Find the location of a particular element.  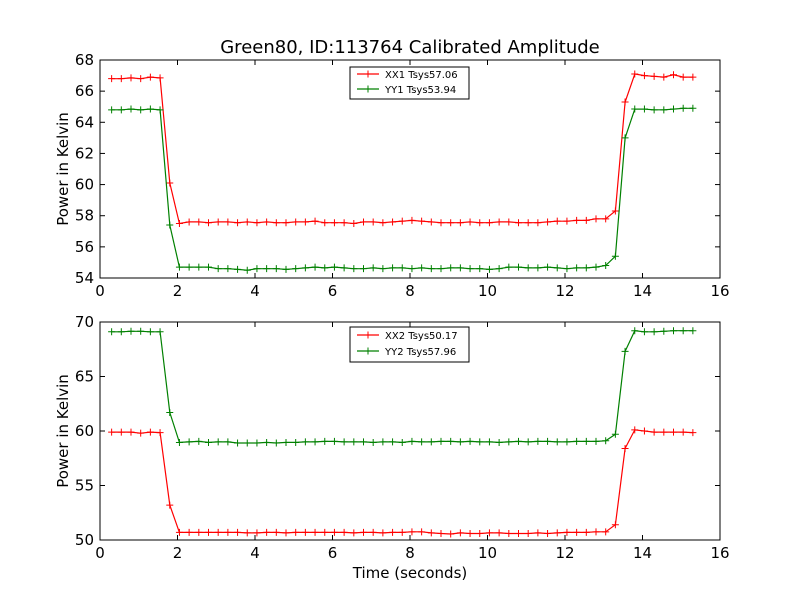

x-tick-label: 14 is located at coordinates (642, 553).